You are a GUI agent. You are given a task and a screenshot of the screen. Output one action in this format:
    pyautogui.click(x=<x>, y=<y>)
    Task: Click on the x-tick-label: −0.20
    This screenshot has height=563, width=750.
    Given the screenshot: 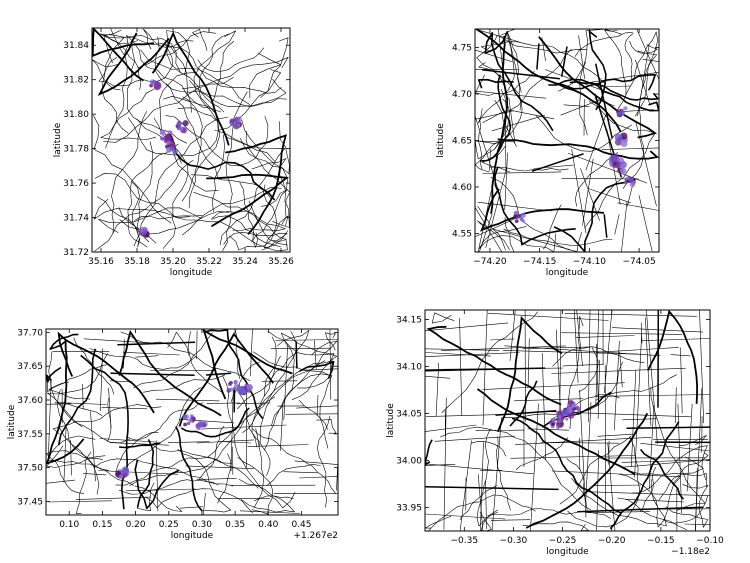 What is the action you would take?
    pyautogui.click(x=612, y=541)
    